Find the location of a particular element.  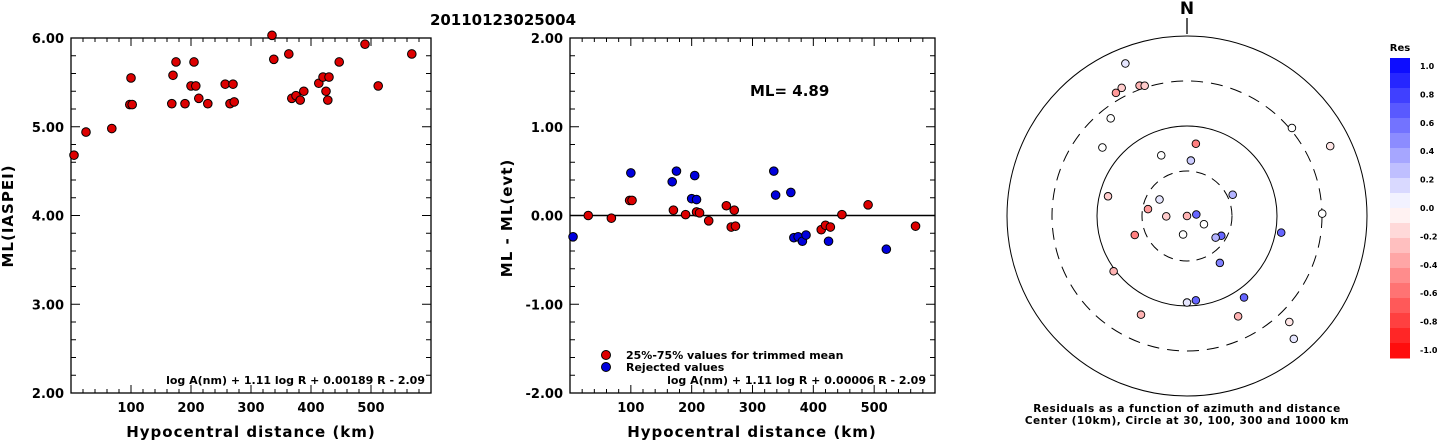

left-x-tick-label: 500 is located at coordinates (370, 408).